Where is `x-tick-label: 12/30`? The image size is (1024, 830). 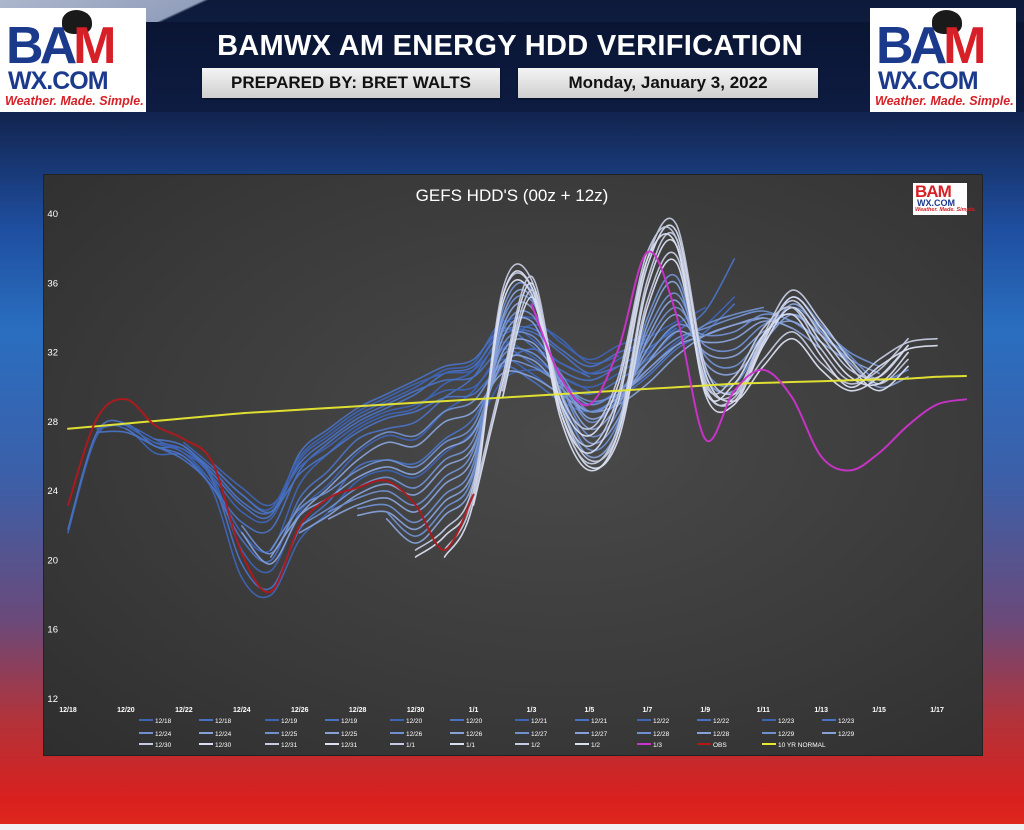
x-tick-label: 12/30 is located at coordinates (416, 710).